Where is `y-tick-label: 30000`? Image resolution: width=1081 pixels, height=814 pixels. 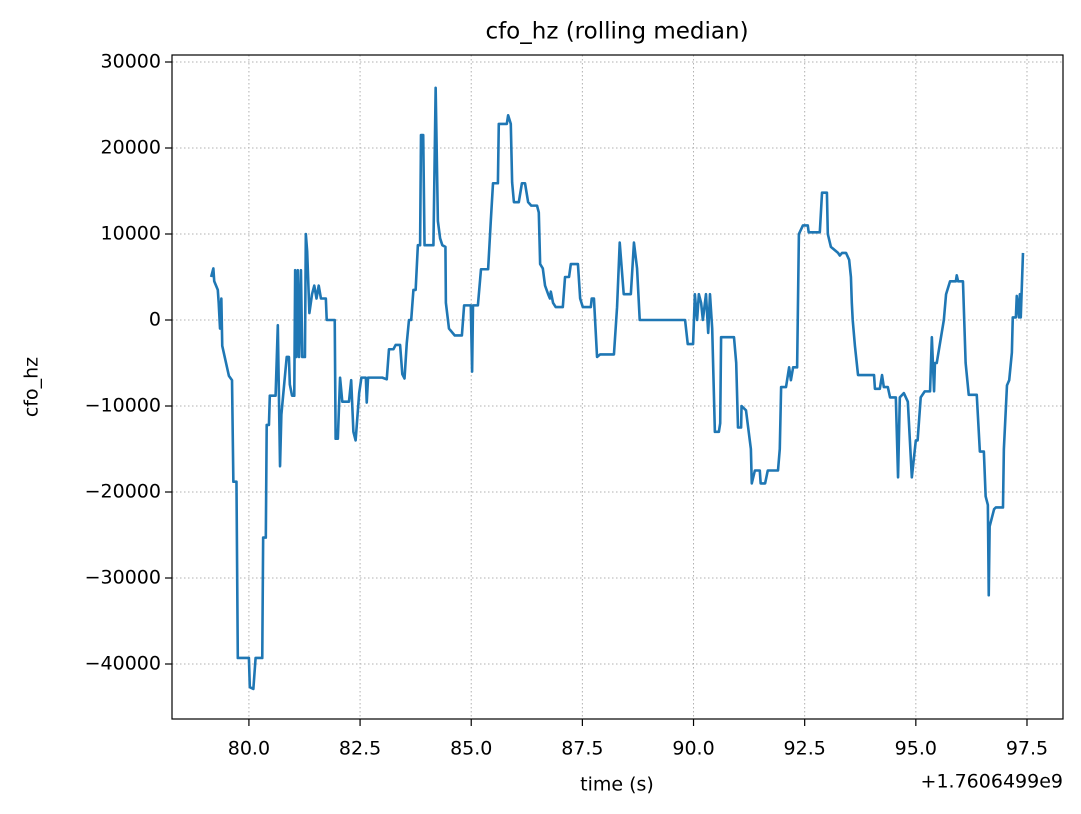 y-tick-label: 30000 is located at coordinates (131, 62).